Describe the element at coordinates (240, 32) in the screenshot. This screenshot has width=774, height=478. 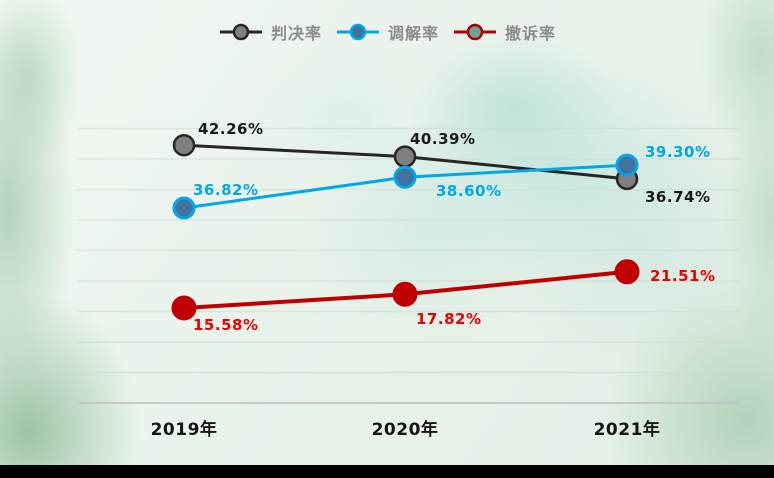
I see `judgment-rate-marker-icon` at that location.